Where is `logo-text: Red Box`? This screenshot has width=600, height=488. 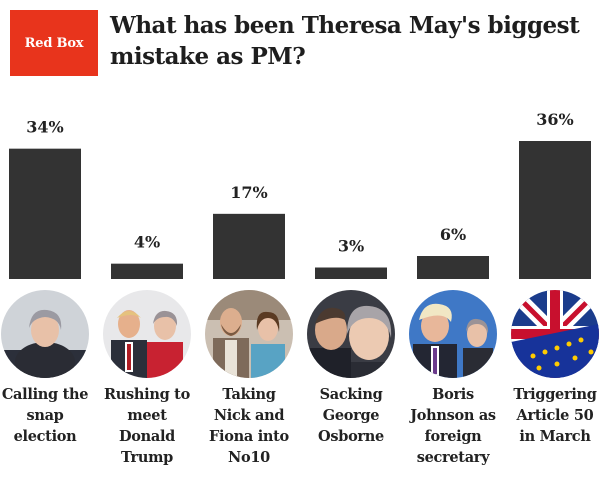 logo-text: Red Box is located at coordinates (54, 43).